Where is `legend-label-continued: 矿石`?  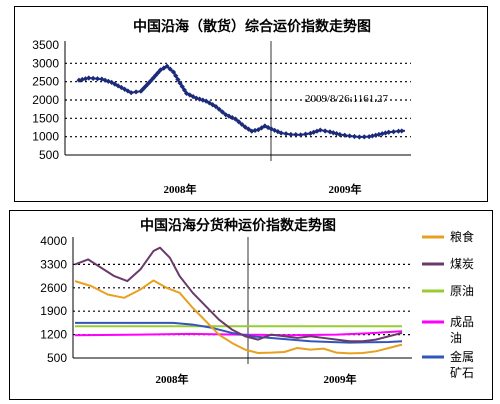
legend-label-continued: 矿石 is located at coordinates (462, 373).